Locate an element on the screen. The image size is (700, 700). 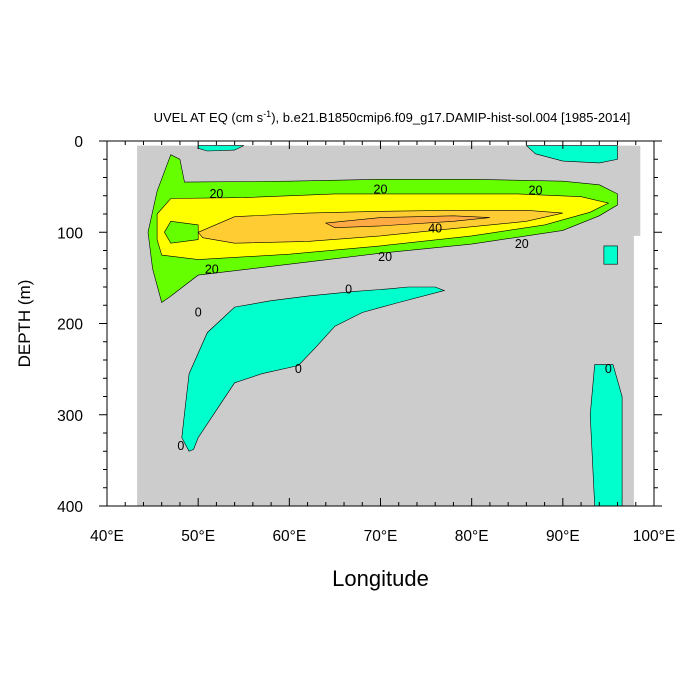
chart-title-prefix: UVEL AT EQ (cm s is located at coordinates (209, 117).